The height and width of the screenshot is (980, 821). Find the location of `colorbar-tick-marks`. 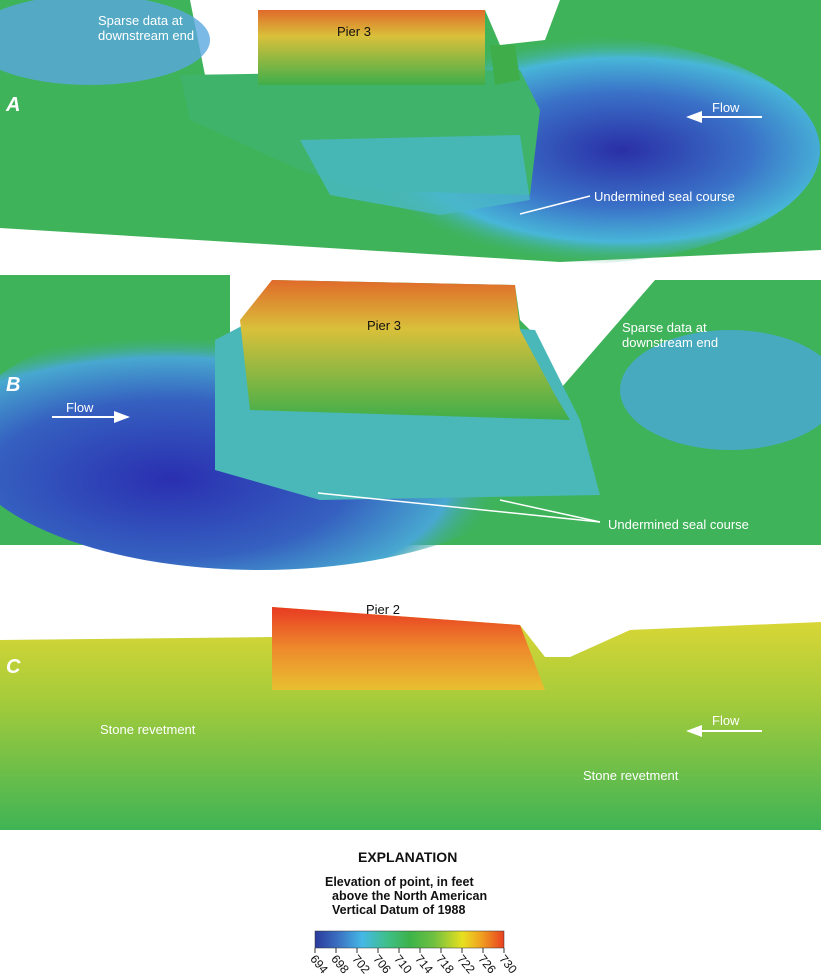

colorbar-tick-marks is located at coordinates (409, 950).